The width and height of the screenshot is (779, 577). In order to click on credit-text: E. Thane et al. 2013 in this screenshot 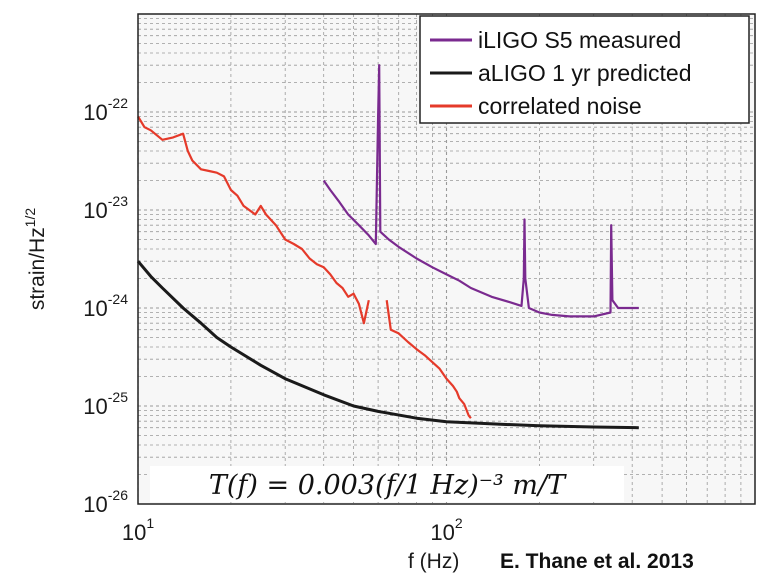, I will do `click(597, 561)`.